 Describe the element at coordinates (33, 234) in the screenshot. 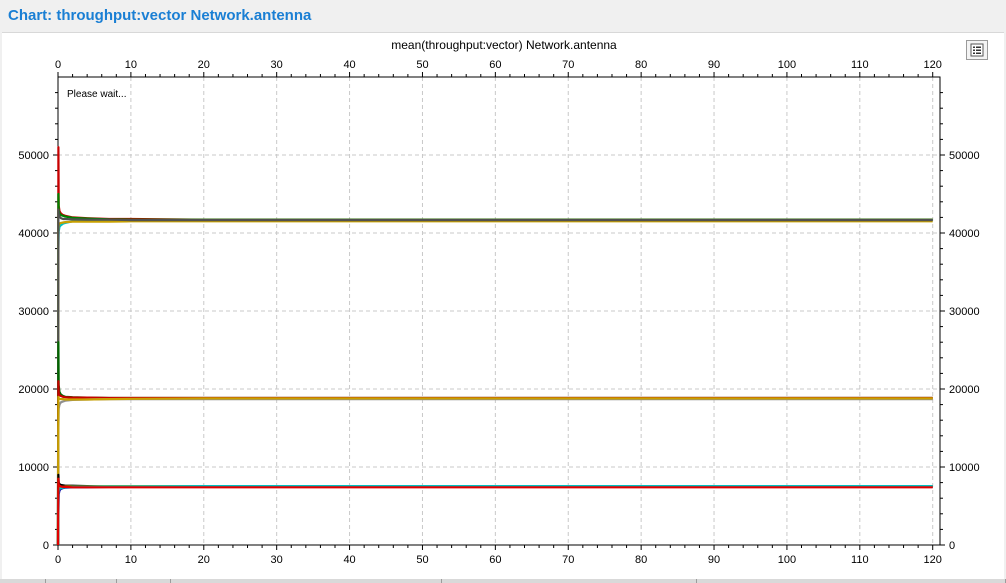

I see `y-tick-label-left: 40000` at that location.